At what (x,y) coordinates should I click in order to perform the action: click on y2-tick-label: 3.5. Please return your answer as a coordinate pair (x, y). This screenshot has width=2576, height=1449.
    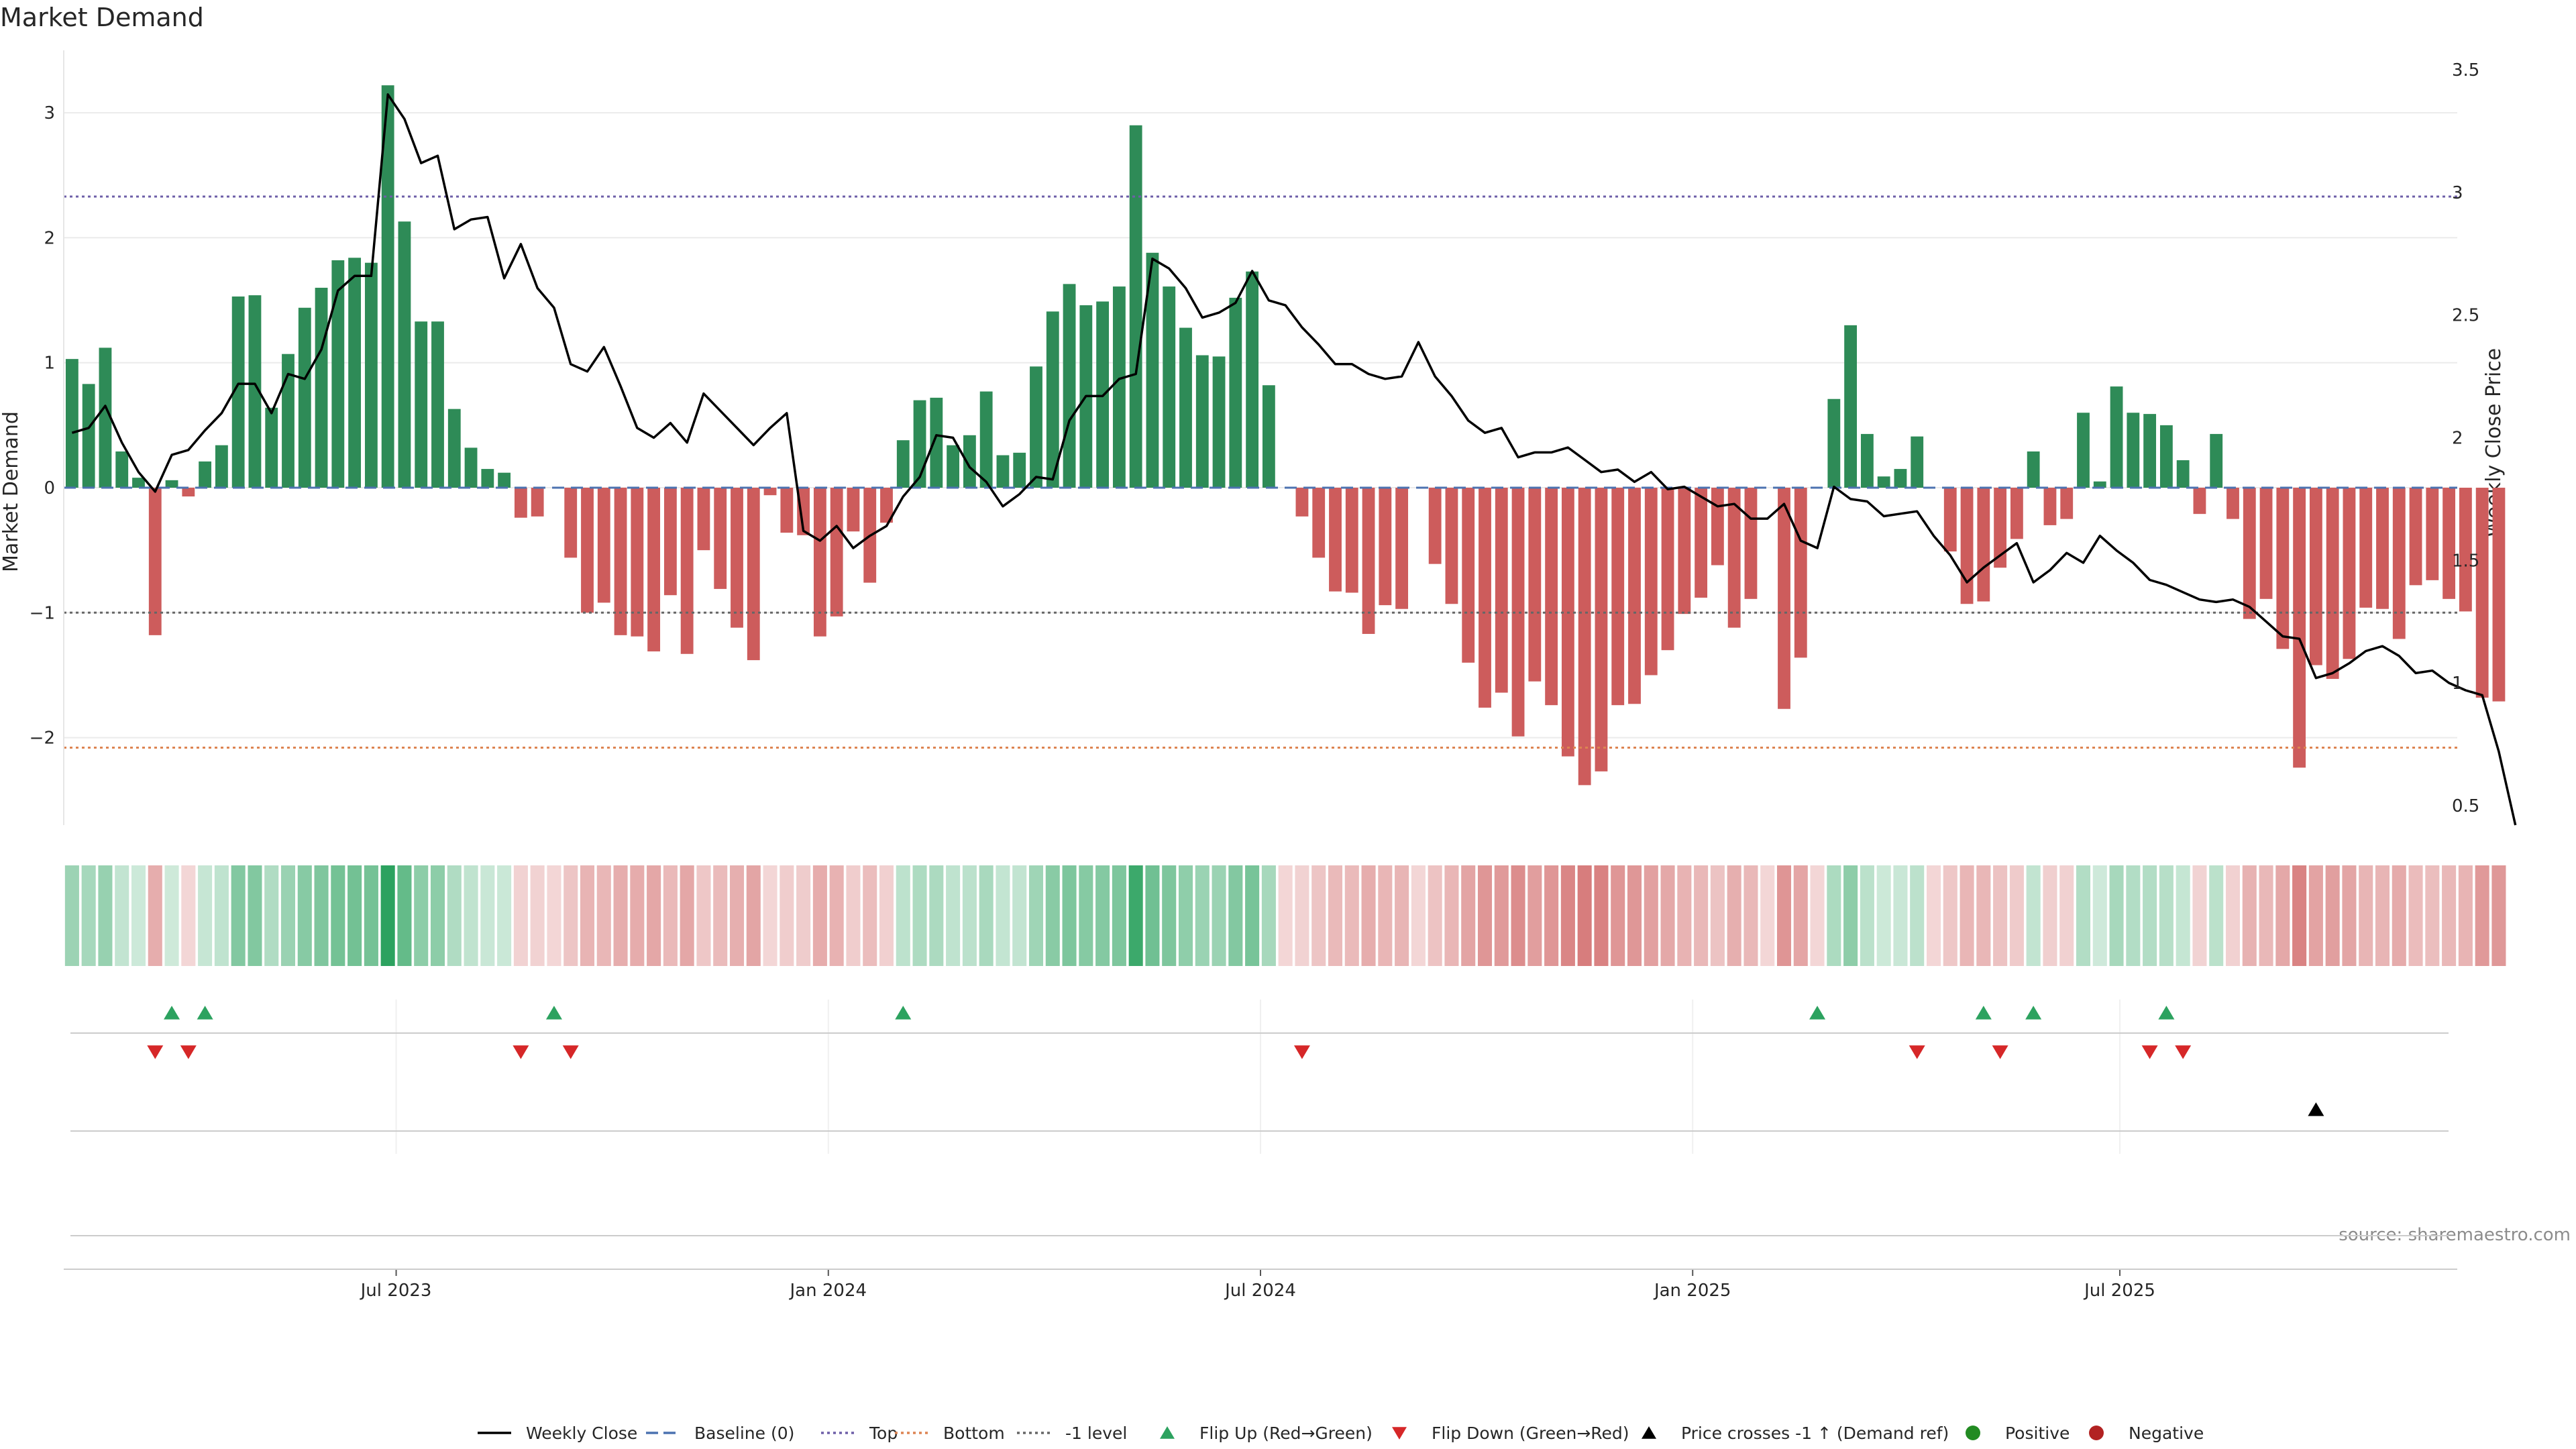
    Looking at the image, I should click on (2465, 70).